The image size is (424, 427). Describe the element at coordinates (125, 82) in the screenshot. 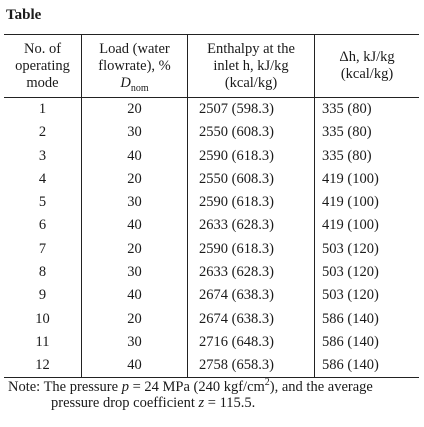

I see `load-symbol: D` at that location.